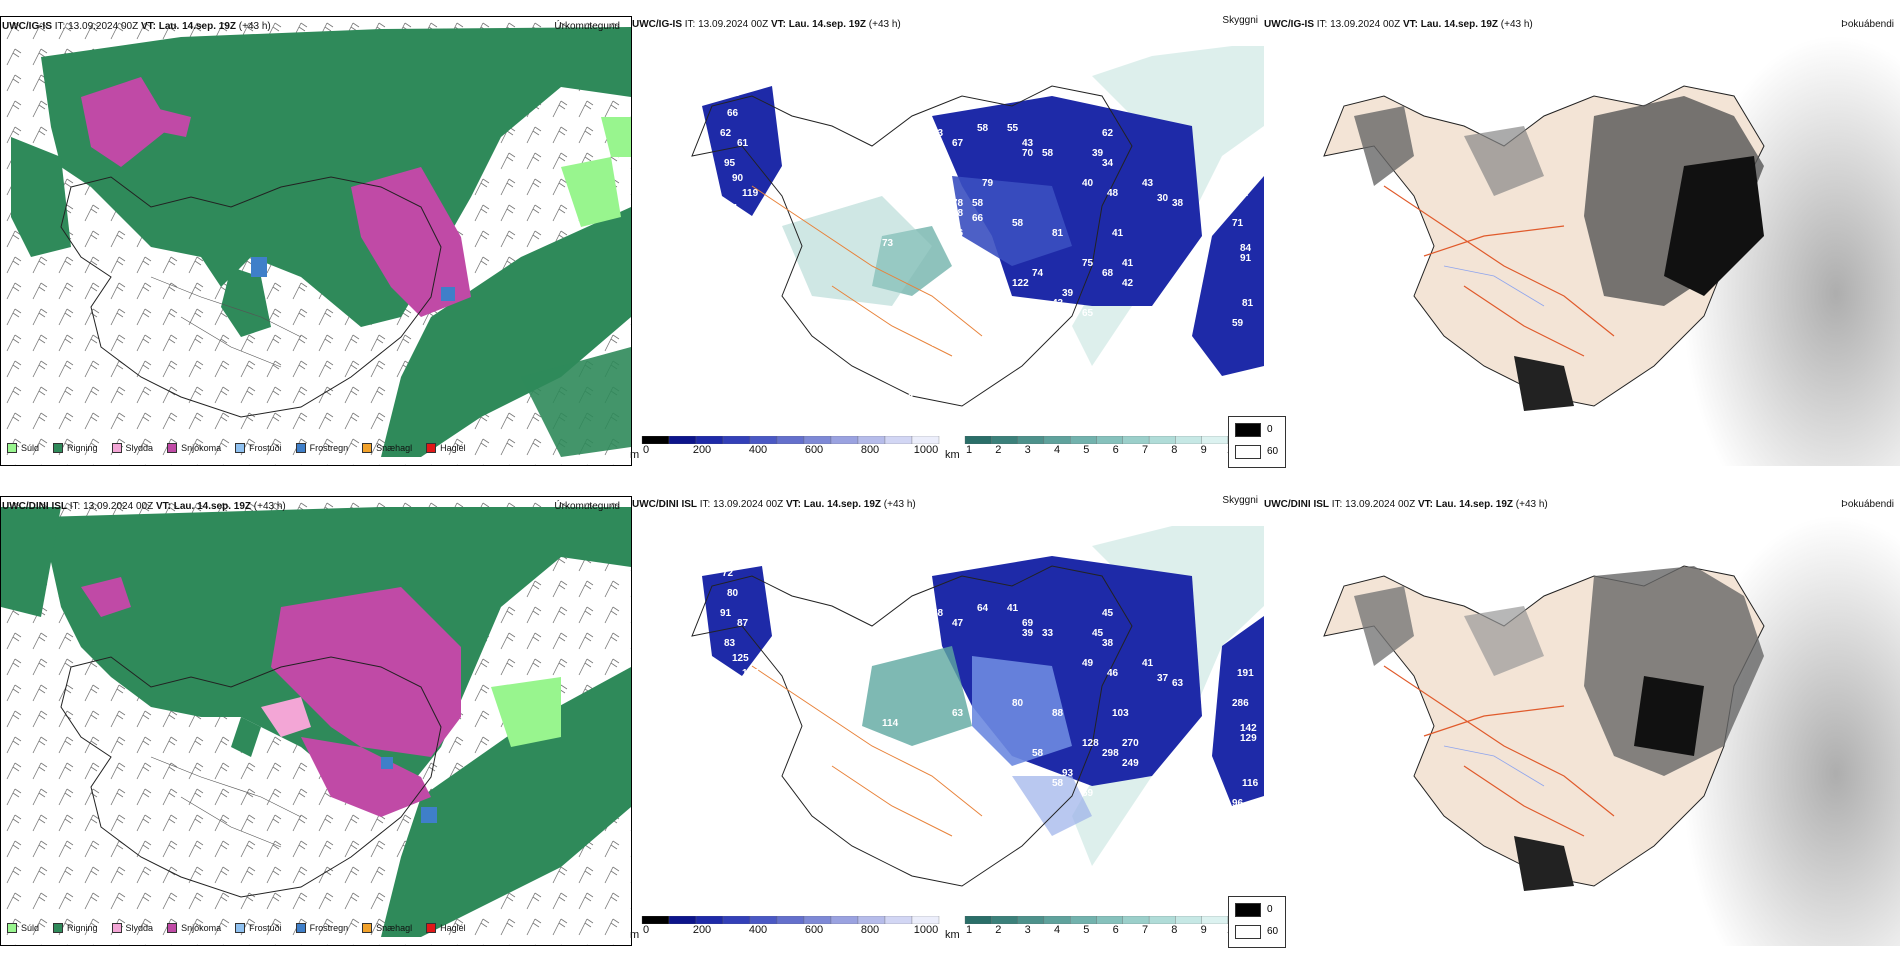 The image size is (1900, 956). Describe the element at coordinates (1027, 930) in the screenshot. I see `visibility-tick-label: 3` at that location.